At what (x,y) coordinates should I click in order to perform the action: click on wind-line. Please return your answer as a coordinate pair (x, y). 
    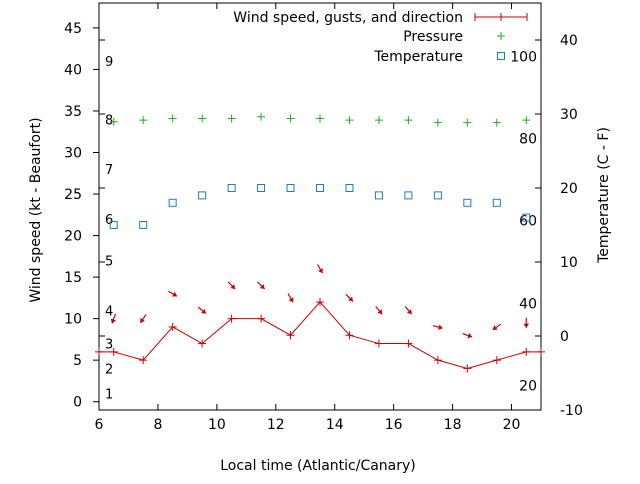
    Looking at the image, I should click on (320, 335).